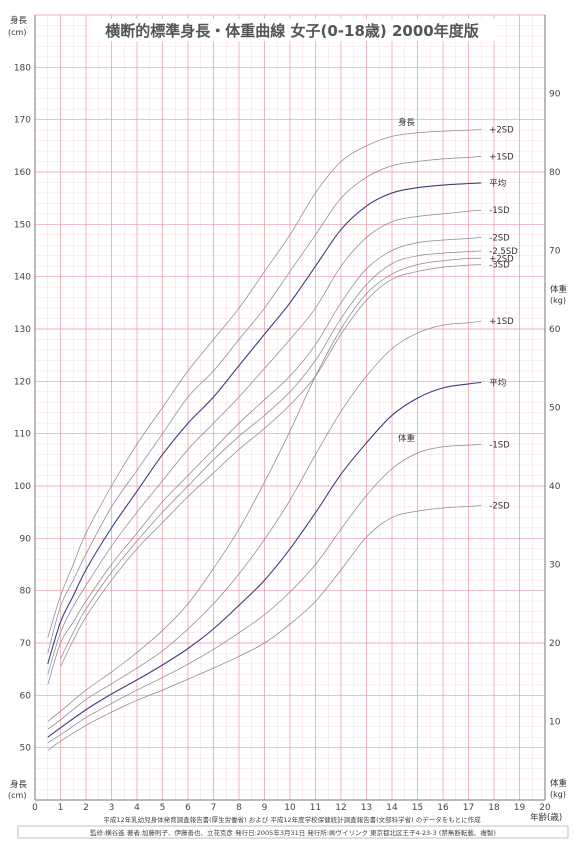 The image size is (585, 842). Describe the element at coordinates (417, 808) in the screenshot. I see `x-tick-label: 15` at that location.